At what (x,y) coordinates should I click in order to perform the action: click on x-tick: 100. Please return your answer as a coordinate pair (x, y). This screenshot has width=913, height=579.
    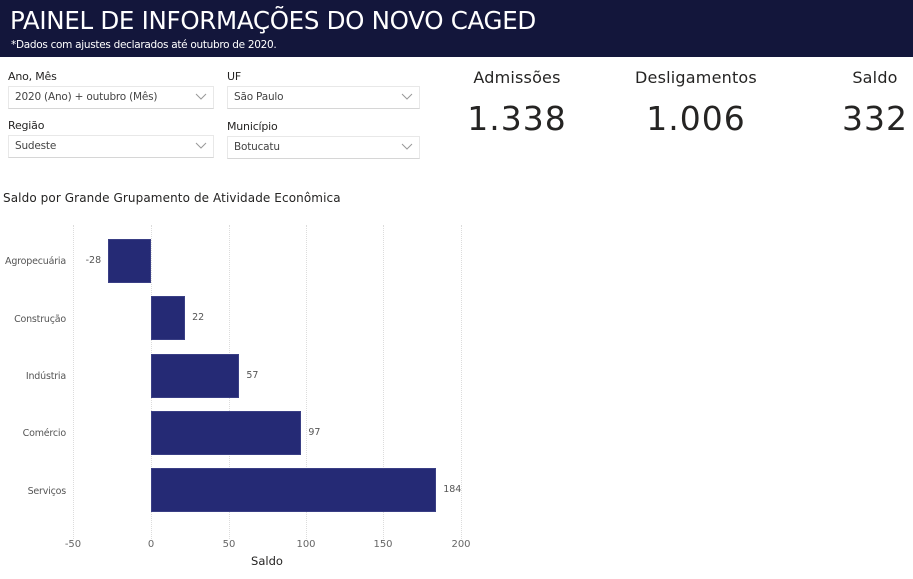
    Looking at the image, I should click on (306, 544).